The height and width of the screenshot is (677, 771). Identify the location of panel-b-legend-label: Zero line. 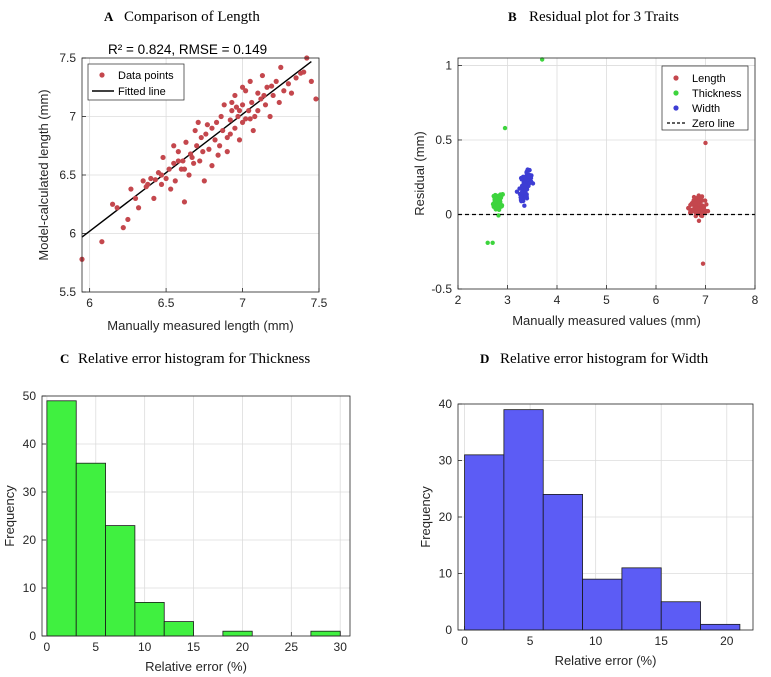
(713, 124).